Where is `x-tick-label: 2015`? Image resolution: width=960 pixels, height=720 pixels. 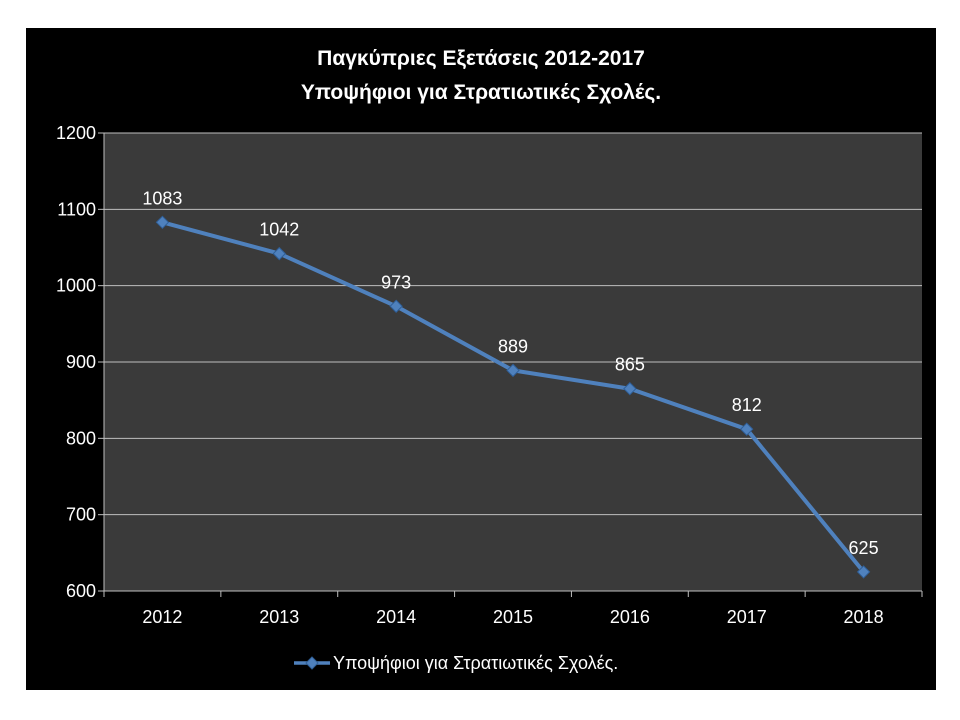
x-tick-label: 2015 is located at coordinates (513, 617).